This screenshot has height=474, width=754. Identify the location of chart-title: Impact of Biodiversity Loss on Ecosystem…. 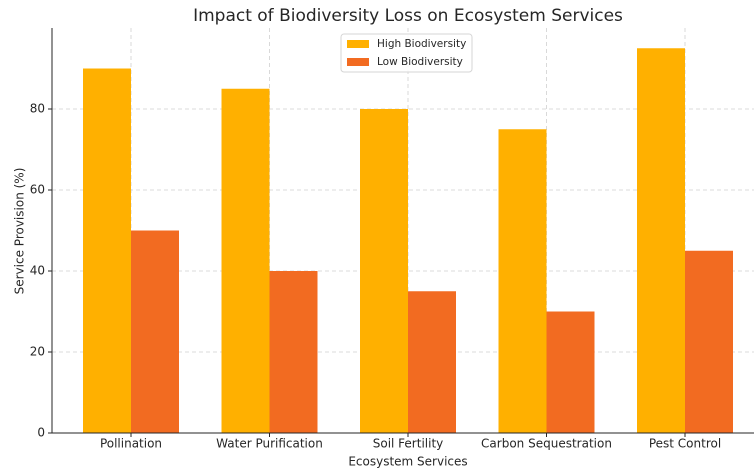
(408, 16).